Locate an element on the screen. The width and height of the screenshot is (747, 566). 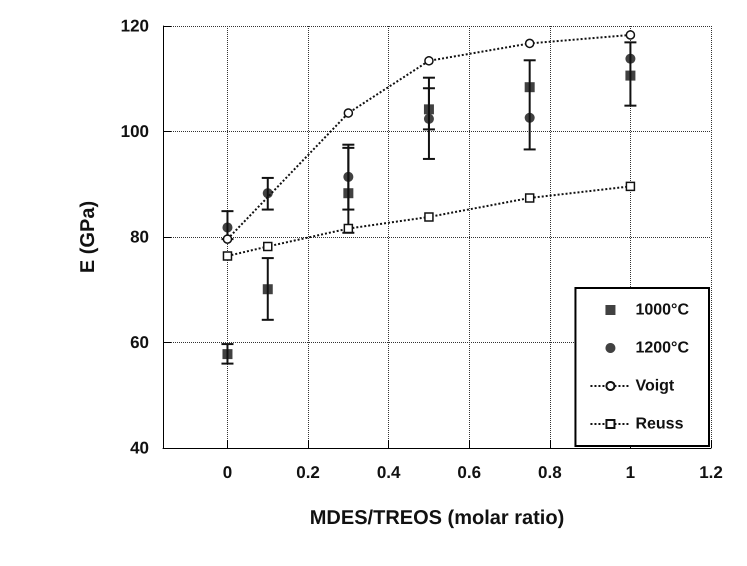
x-axis-title: MDES/TREOS (molar ratio) is located at coordinates (437, 518).